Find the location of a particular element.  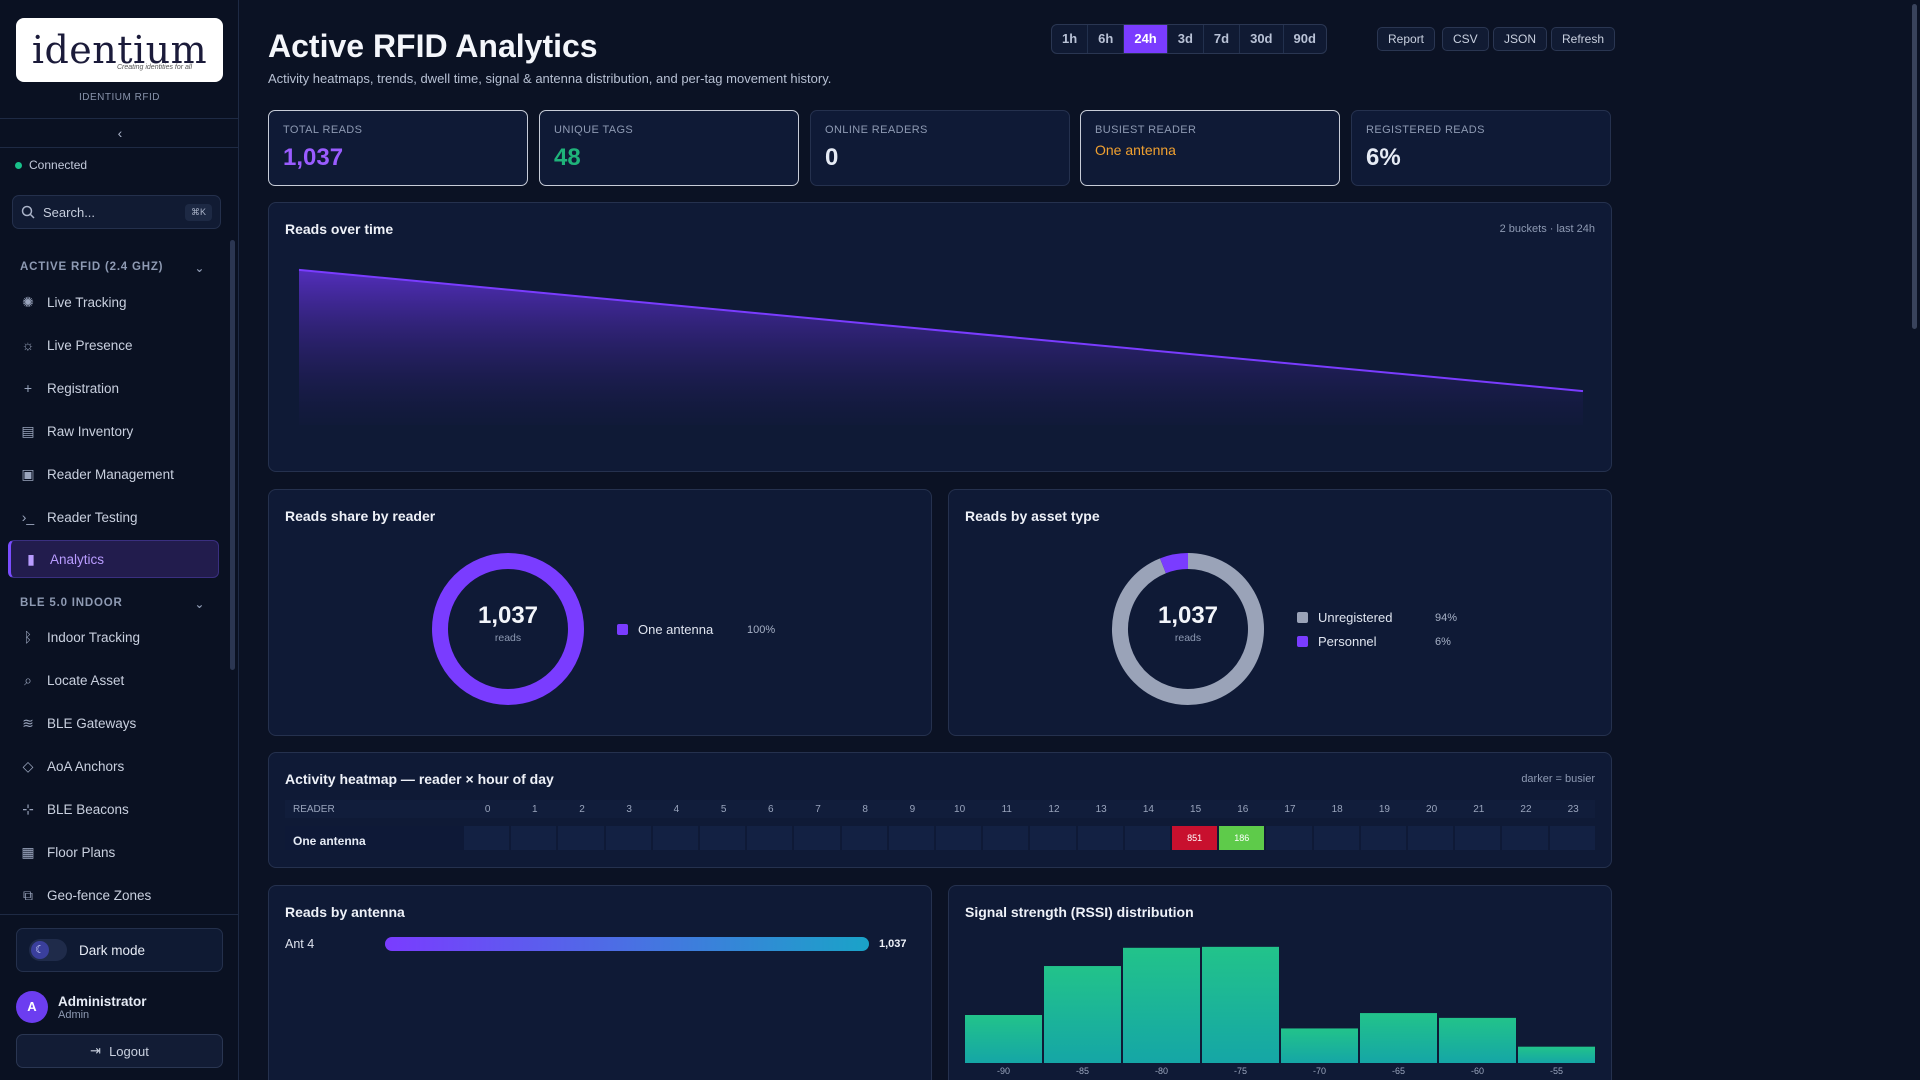

sidebar-item-live-presence: ☼ Live Presence is located at coordinates (113, 345).